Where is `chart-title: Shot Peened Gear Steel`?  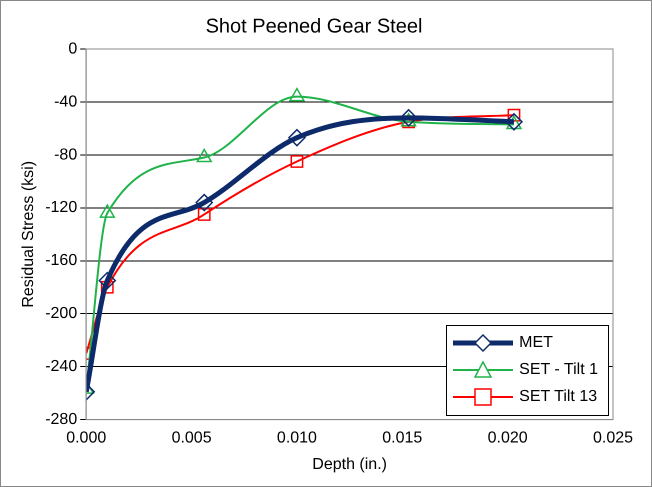 chart-title: Shot Peened Gear Steel is located at coordinates (314, 27).